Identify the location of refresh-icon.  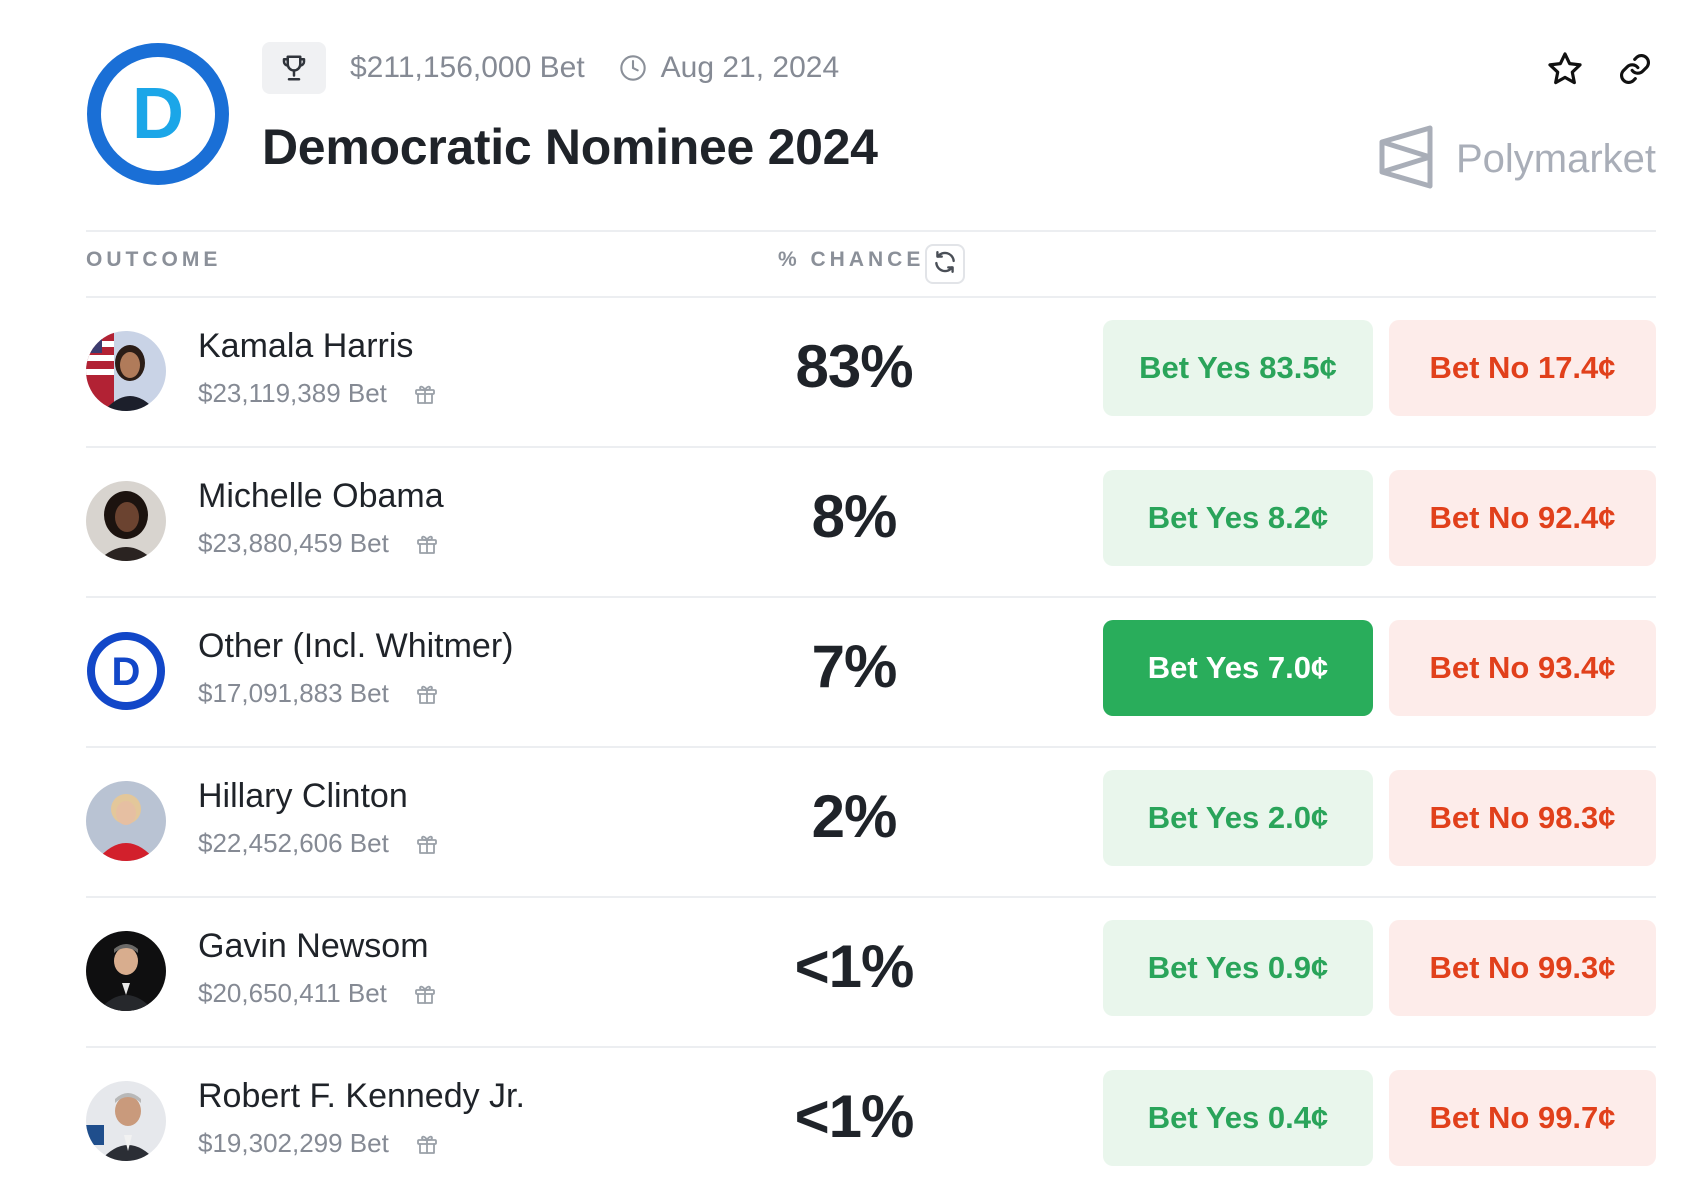
(945, 264).